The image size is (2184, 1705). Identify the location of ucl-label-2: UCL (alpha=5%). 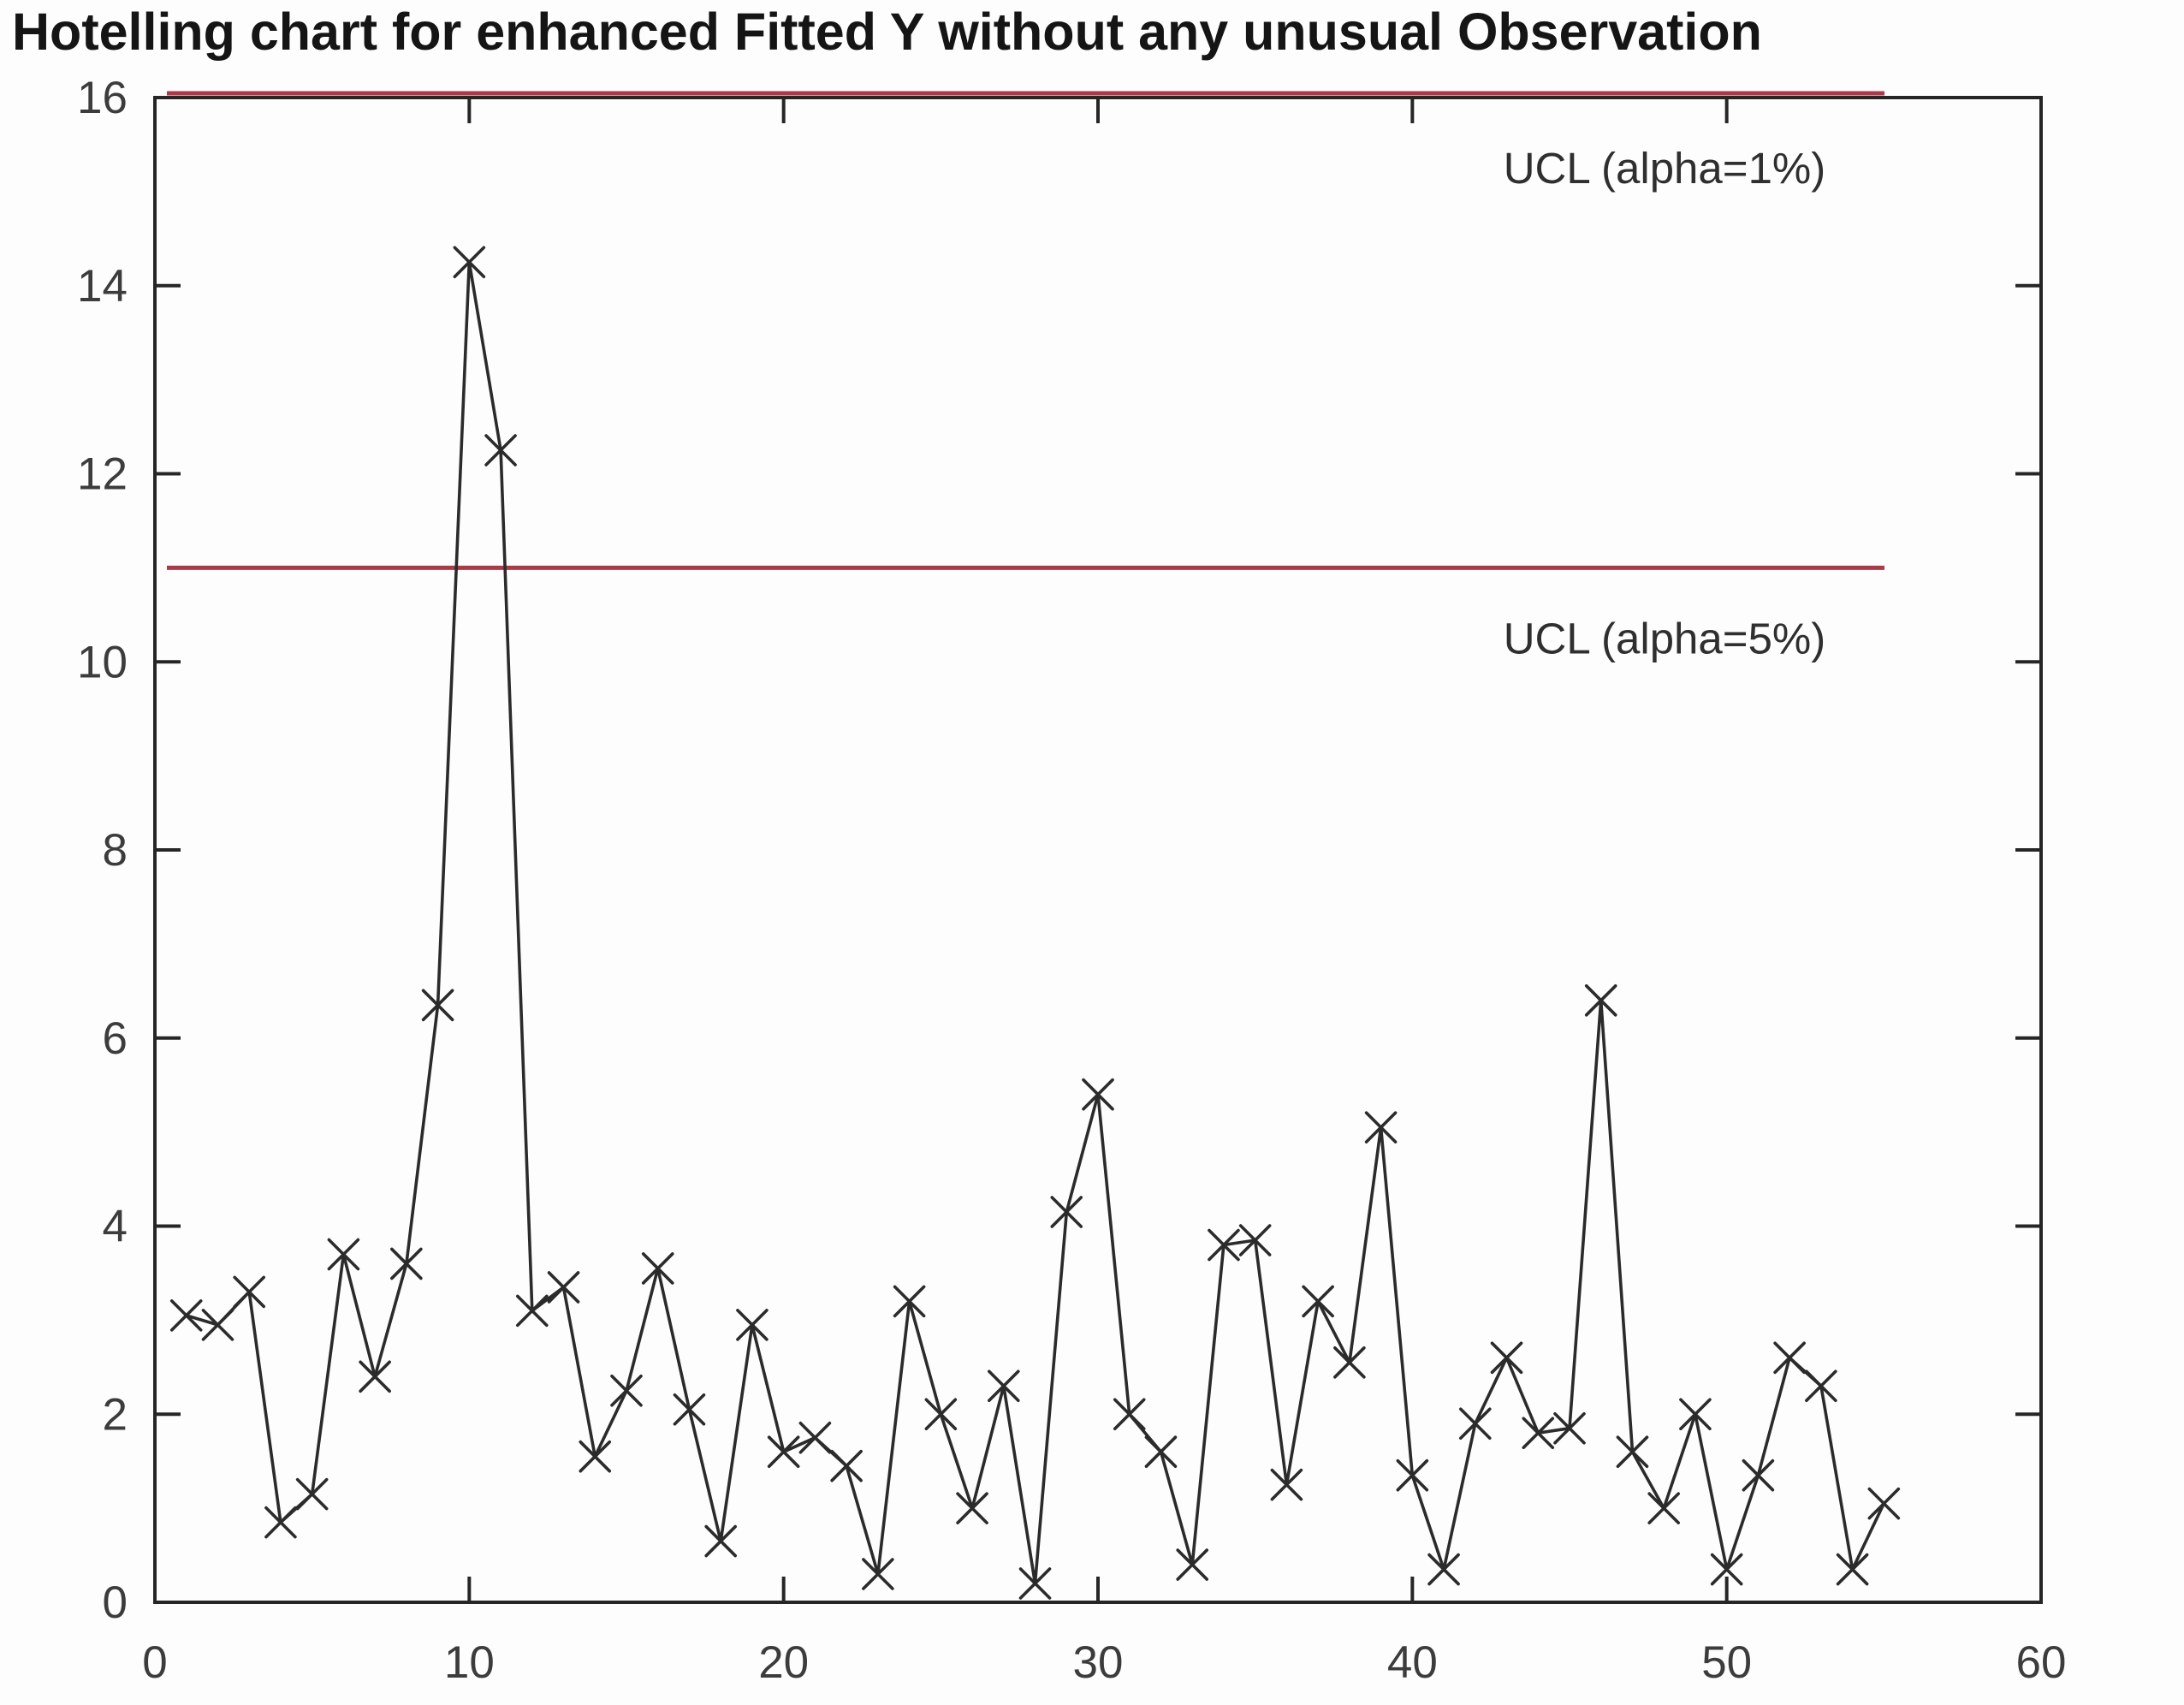
(1665, 638).